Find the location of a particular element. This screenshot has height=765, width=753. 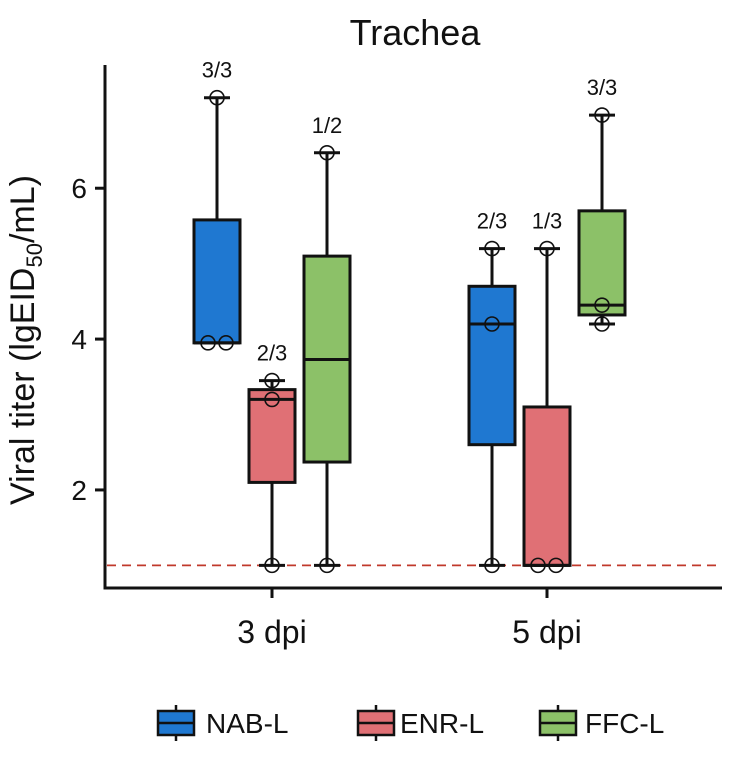

legend-label: ENR-L is located at coordinates (442, 723).